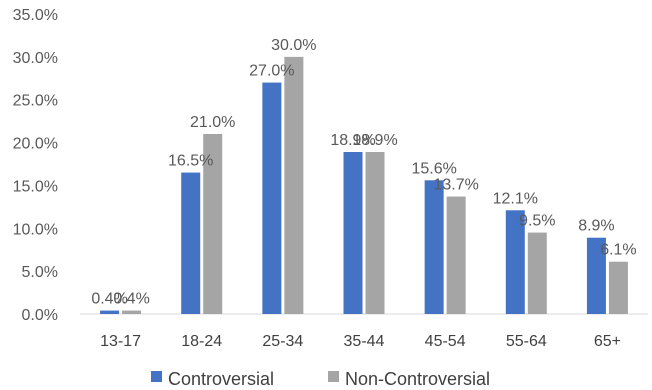 This screenshot has width=652, height=390. I want to click on x-tick-label: 18-24, so click(201, 341).